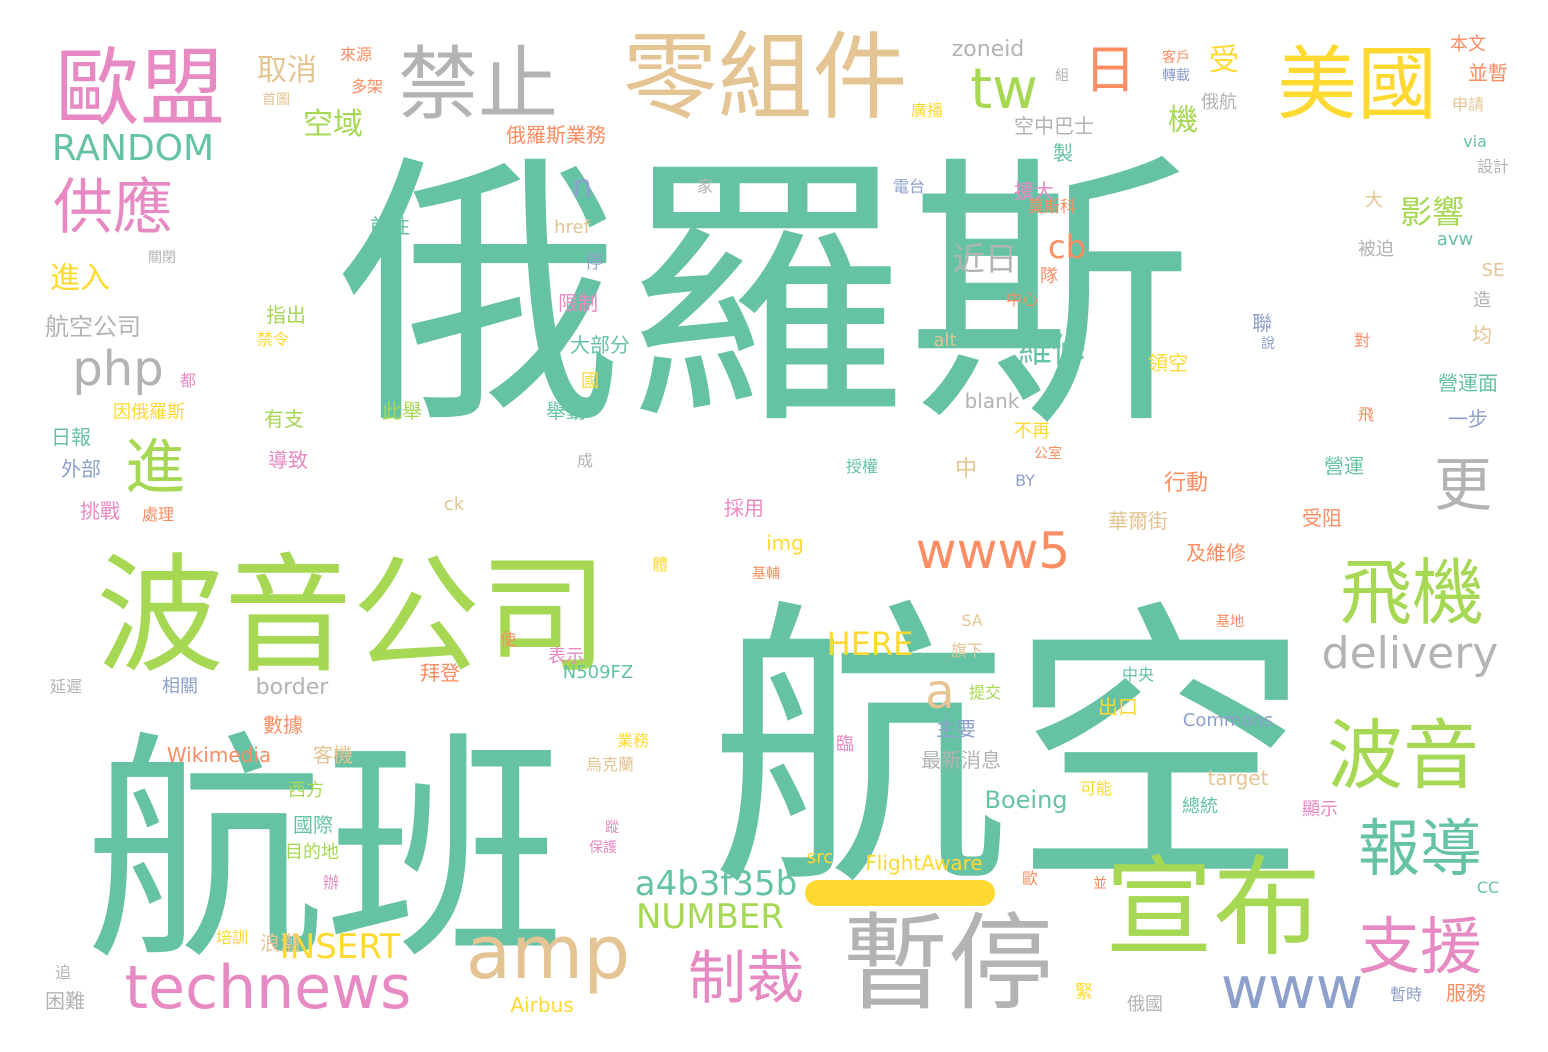 Image resolution: width=1548 pixels, height=1052 pixels. Describe the element at coordinates (1466, 993) in the screenshot. I see `cloud-word: 服務` at that location.